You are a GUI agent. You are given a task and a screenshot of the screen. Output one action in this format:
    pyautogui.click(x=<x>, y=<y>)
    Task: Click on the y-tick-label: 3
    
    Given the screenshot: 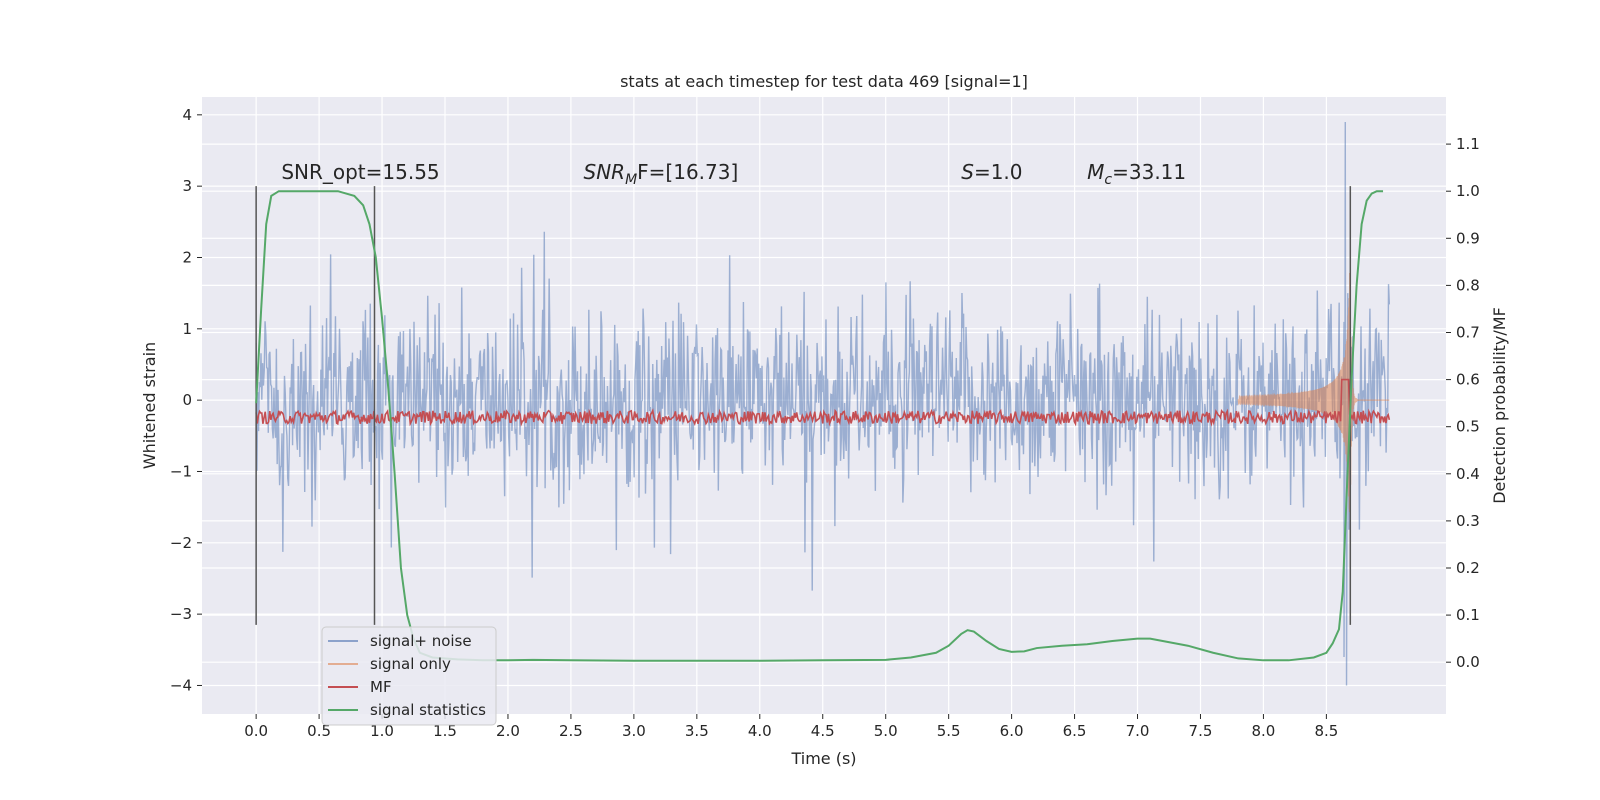 What is the action you would take?
    pyautogui.click(x=187, y=186)
    